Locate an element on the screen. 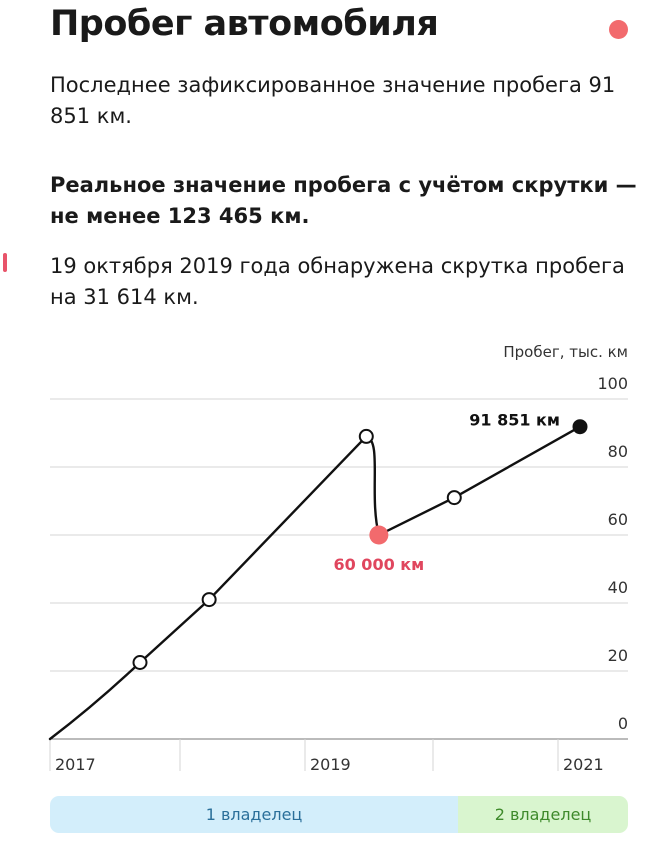  x-tick-label: 2019 is located at coordinates (330, 764).